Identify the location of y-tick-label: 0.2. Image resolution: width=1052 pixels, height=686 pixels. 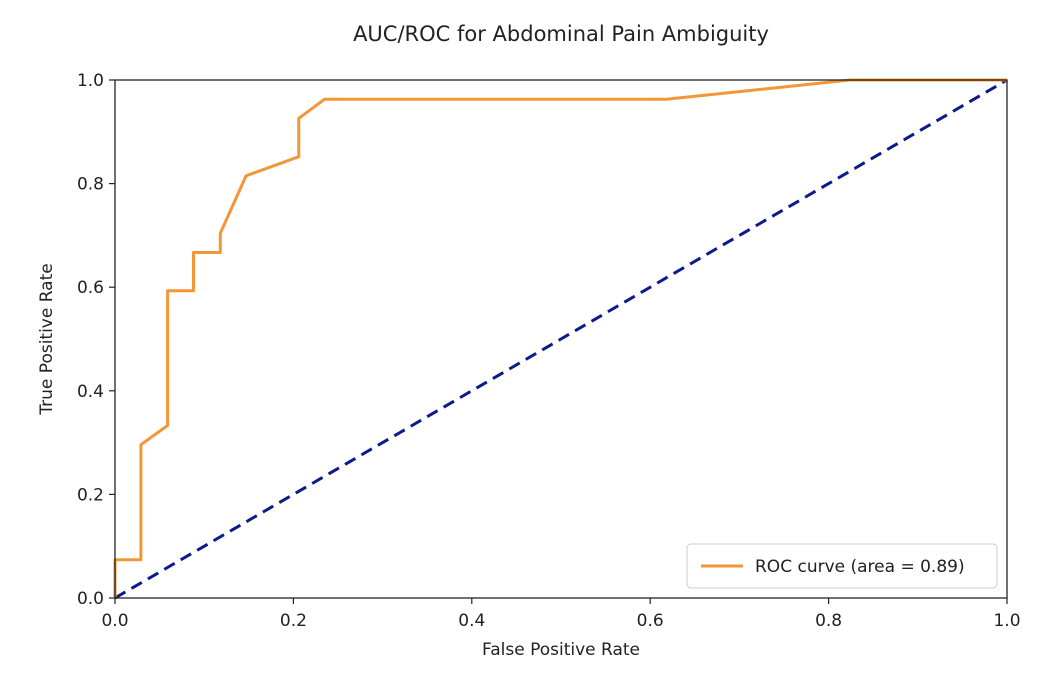
(90, 495).